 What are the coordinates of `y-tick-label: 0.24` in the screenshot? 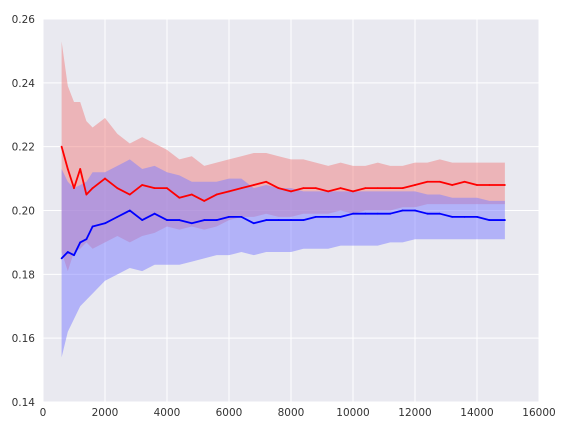 It's located at (24, 84).